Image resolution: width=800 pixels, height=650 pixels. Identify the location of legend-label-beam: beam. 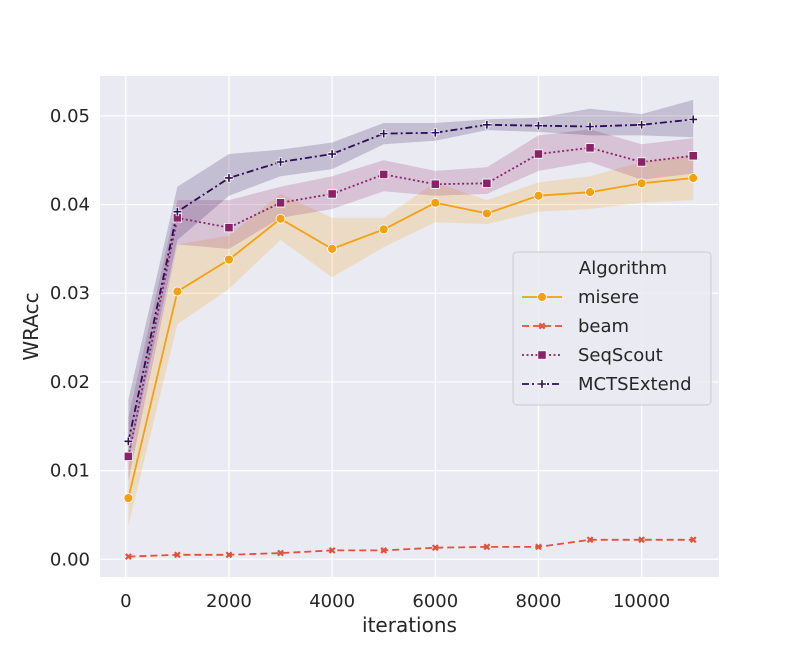
(603, 326).